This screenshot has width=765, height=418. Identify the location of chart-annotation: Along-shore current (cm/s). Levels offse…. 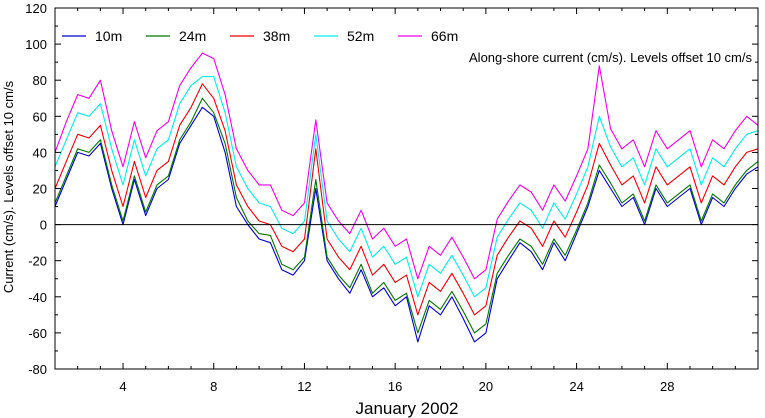
(610, 57).